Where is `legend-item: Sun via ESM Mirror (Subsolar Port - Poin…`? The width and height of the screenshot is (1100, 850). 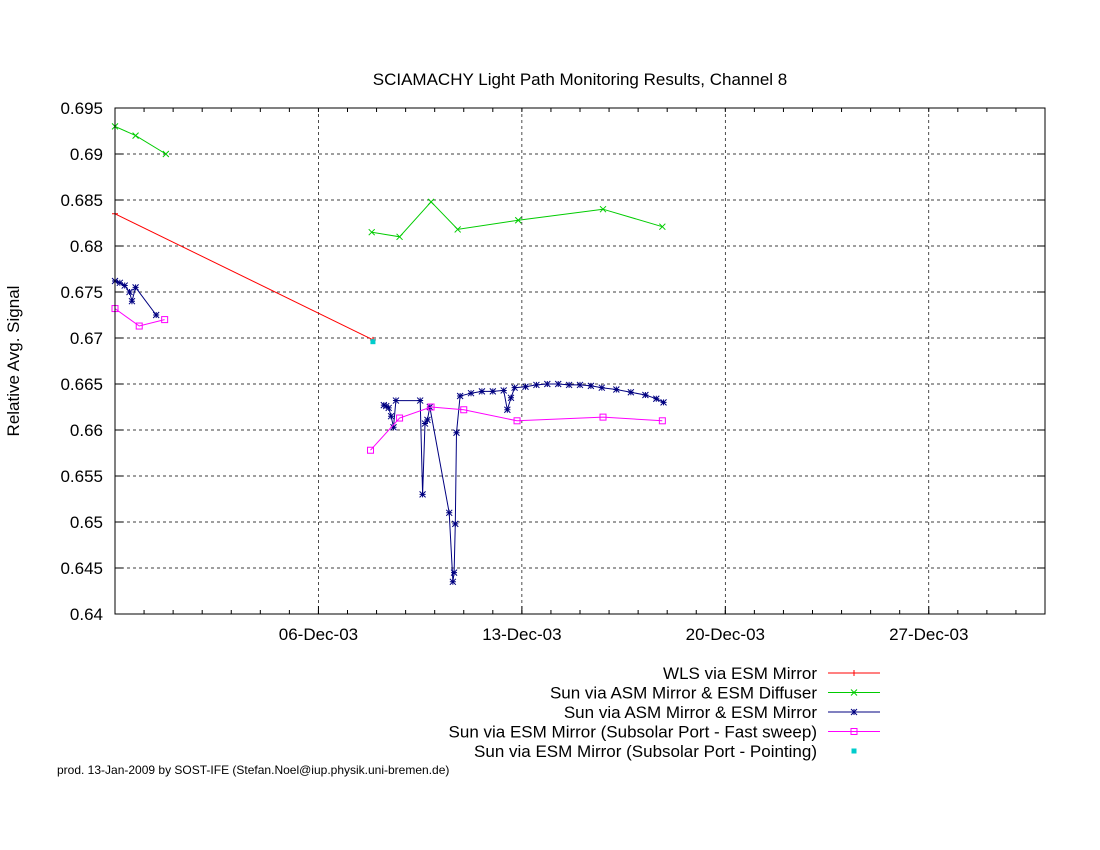 legend-item: Sun via ESM Mirror (Subsolar Port - Poin… is located at coordinates (665, 751).